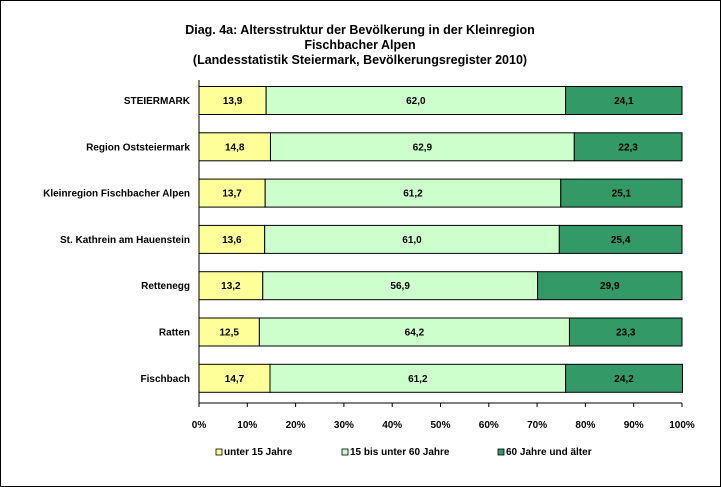 Image resolution: width=721 pixels, height=487 pixels. What do you see at coordinates (165, 379) in the screenshot?
I see `category-label: Fischbach` at bounding box center [165, 379].